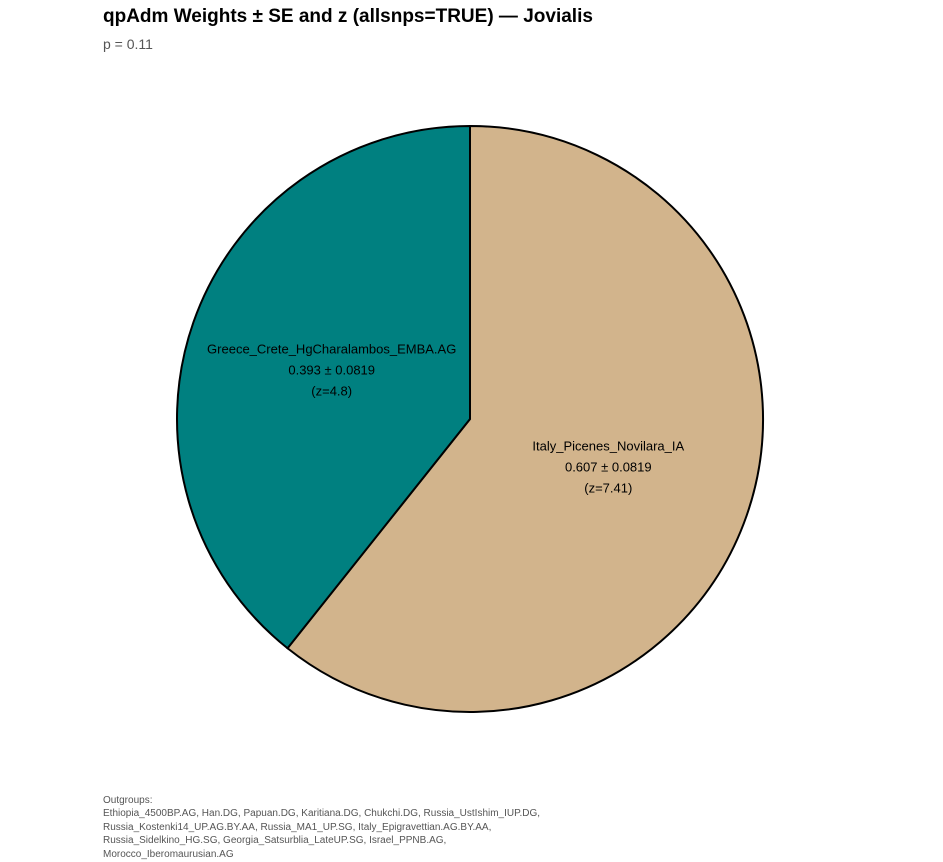 The width and height of the screenshot is (943, 862). Describe the element at coordinates (331, 370) in the screenshot. I see `slice-value-label: 0.393 ± 0.0819` at that location.